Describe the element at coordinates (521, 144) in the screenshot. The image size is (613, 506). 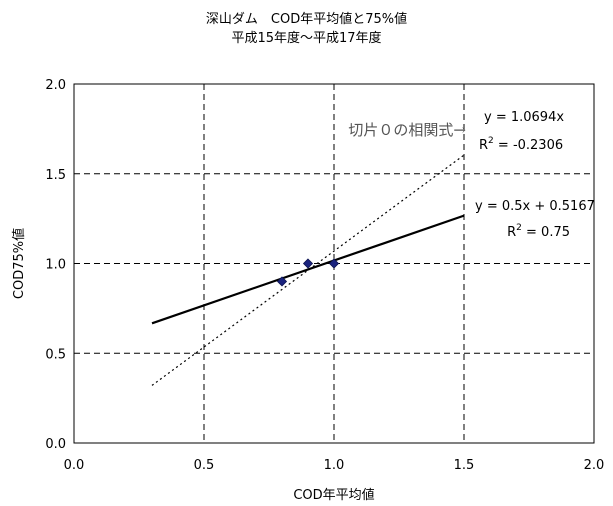
I see `origin-trendline-r2: R2 = -0.2306` at that location.